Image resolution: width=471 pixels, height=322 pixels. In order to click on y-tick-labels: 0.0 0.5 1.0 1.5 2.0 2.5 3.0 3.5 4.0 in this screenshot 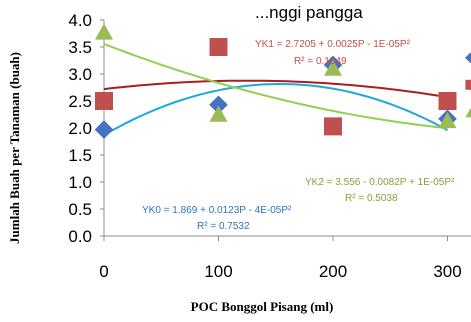, I will do `click(80, 128)`.